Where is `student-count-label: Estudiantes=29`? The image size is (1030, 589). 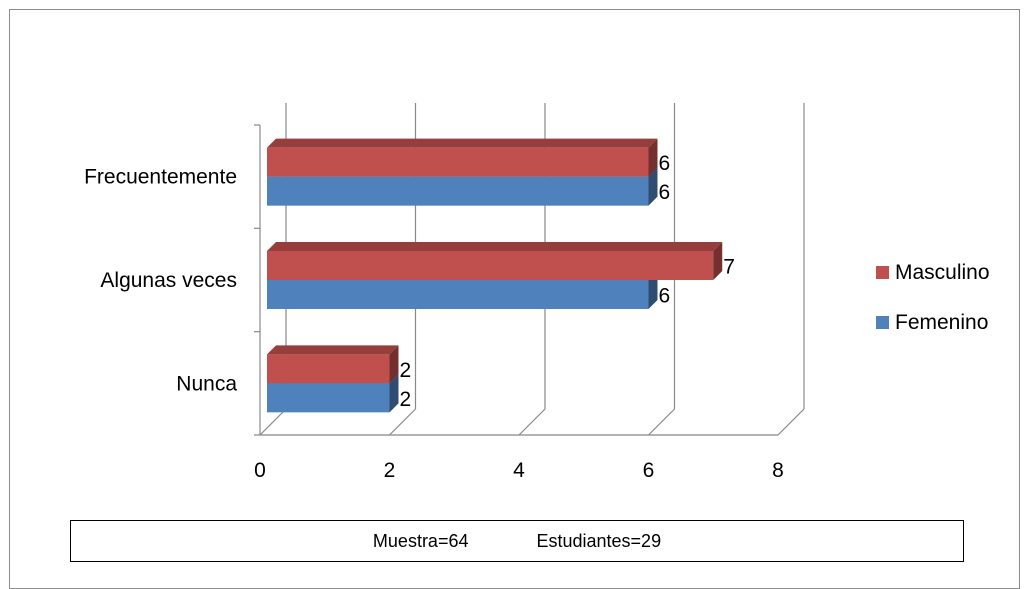
student-count-label: Estudiantes=29 is located at coordinates (599, 540).